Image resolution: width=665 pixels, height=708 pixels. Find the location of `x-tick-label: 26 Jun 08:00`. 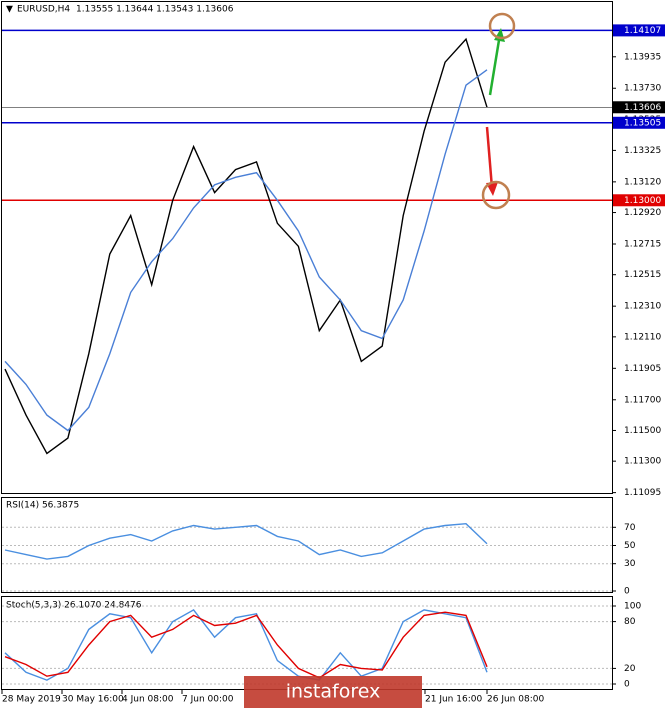

x-tick-label: 26 Jun 08:00 is located at coordinates (515, 700).